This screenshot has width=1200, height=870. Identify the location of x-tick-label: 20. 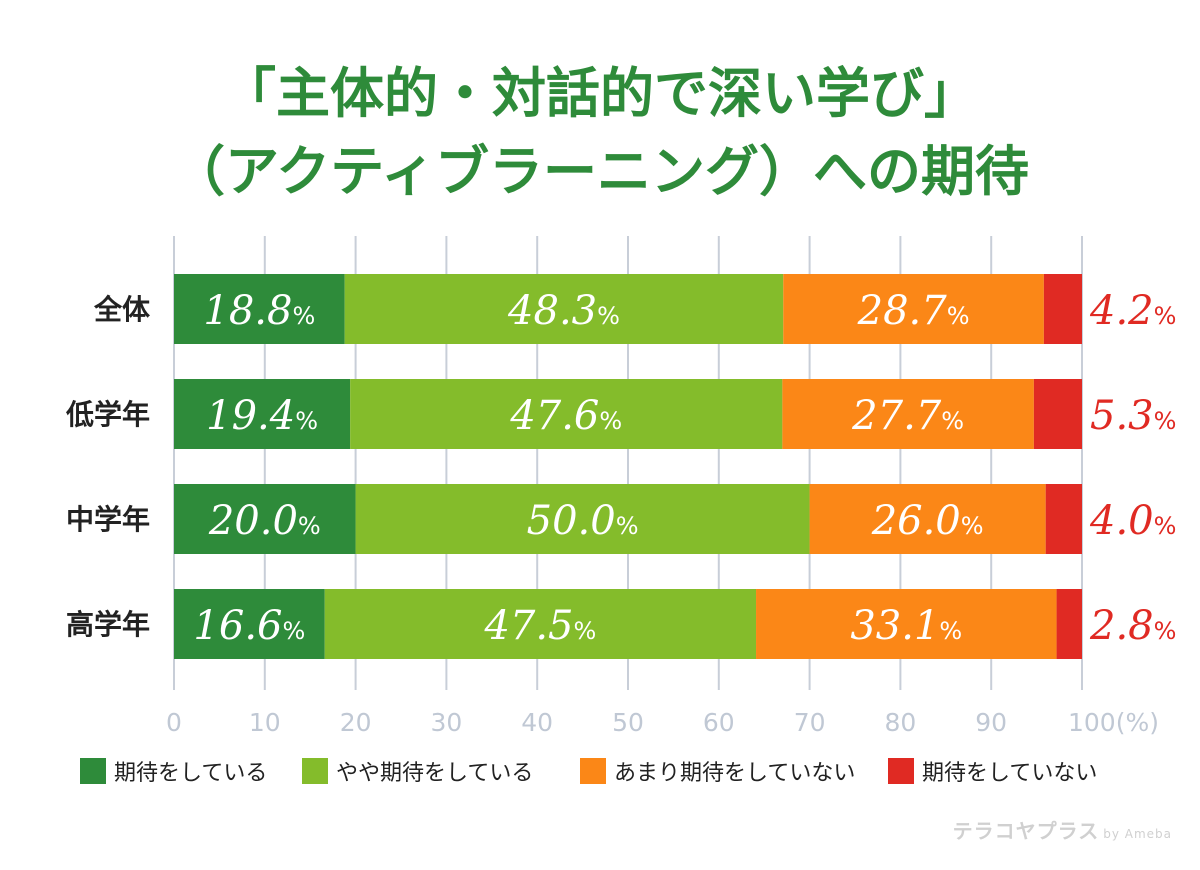
(356, 722).